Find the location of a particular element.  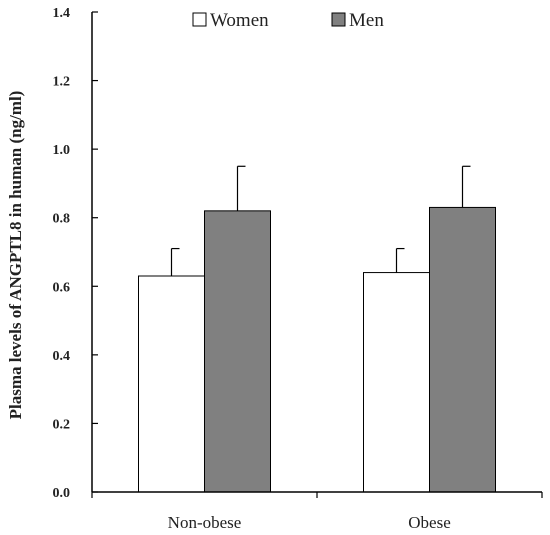

y-tick-label: 1.2 is located at coordinates (62, 82).